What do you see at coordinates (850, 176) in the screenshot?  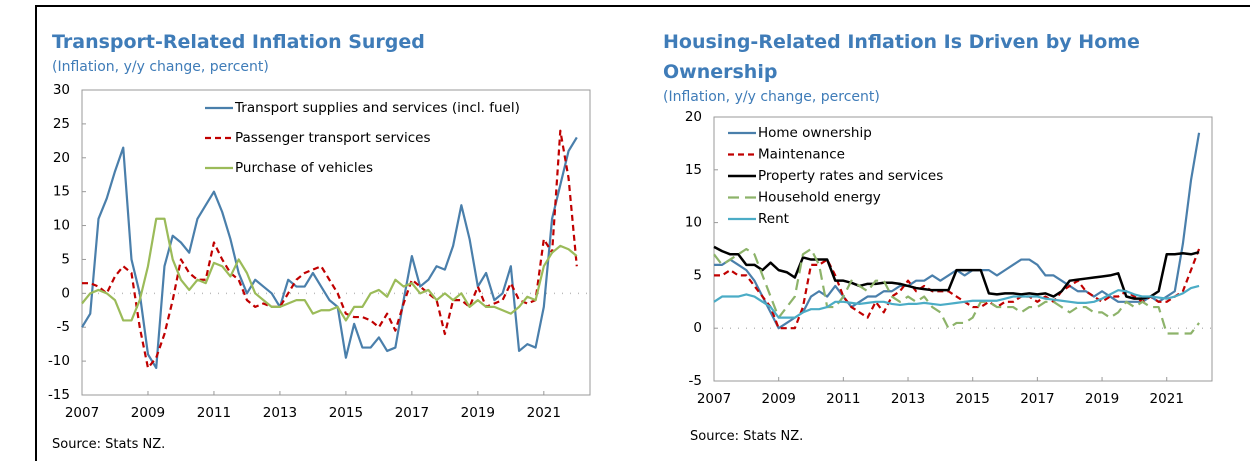 I see `legend-label: Property rates and services` at bounding box center [850, 176].